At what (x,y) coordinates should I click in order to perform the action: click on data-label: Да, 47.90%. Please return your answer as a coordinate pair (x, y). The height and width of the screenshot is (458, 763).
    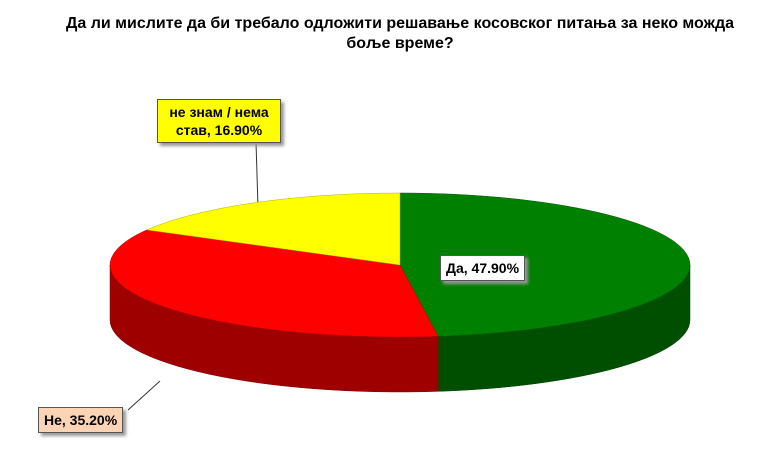
    Looking at the image, I should click on (483, 268).